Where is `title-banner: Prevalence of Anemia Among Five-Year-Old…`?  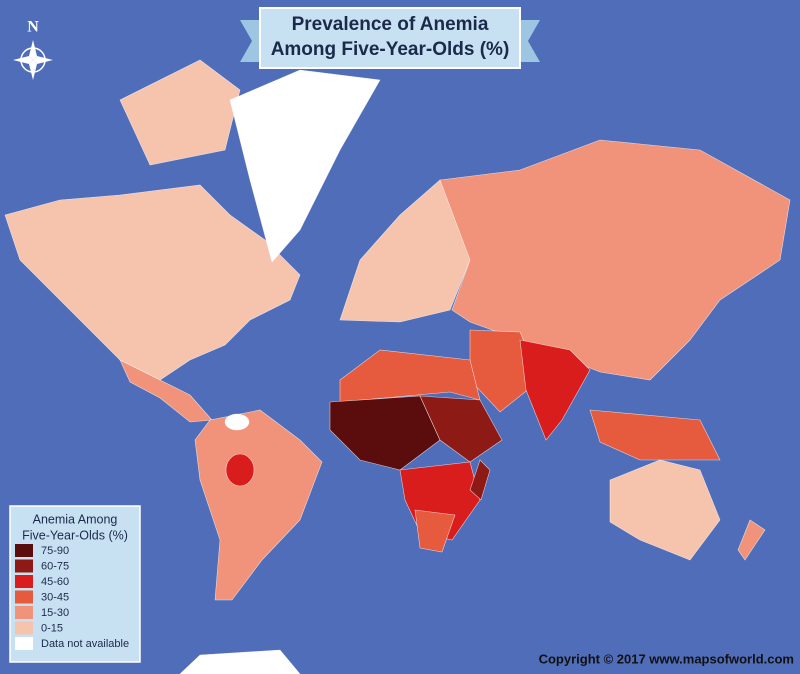 title-banner: Prevalence of Anemia Among Five-Year-Old… is located at coordinates (390, 38).